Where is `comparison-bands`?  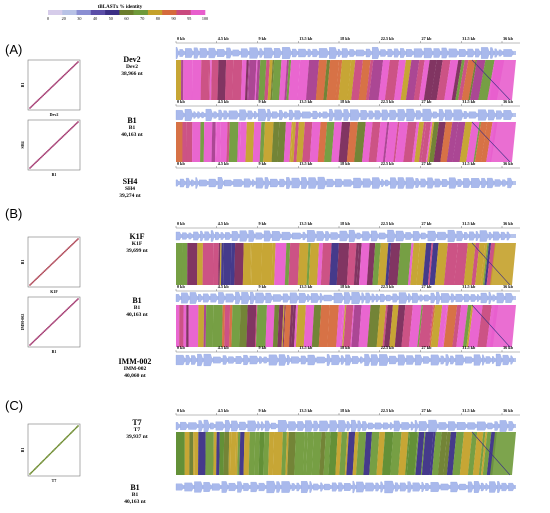
comparison-bands is located at coordinates (346, 326).